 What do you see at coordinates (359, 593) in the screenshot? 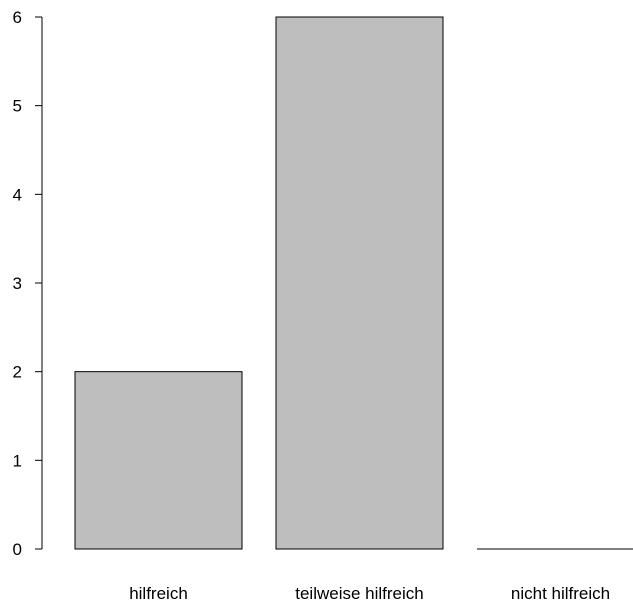
I see `x-tick-label: teilweise hilfreich` at bounding box center [359, 593].